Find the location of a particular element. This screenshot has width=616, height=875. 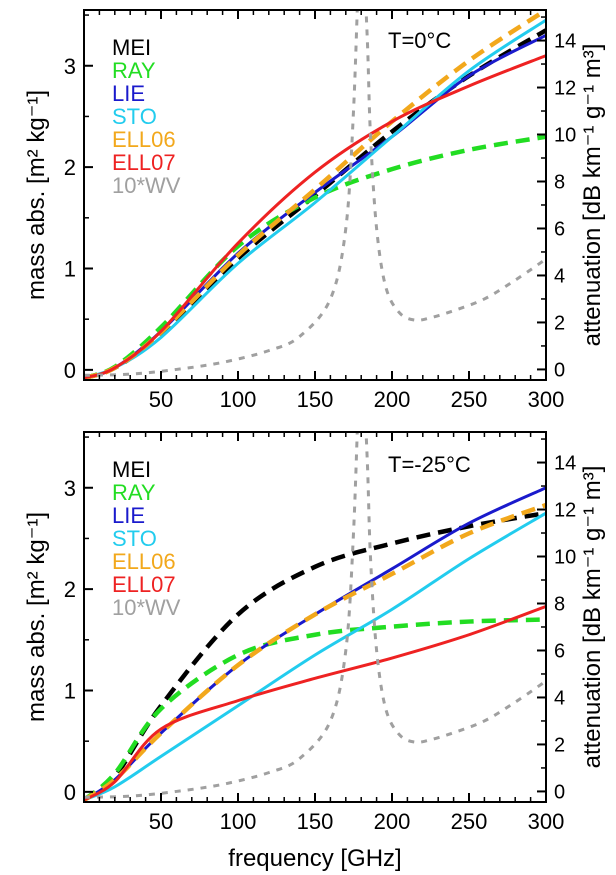

top-panel-x-tick-label: 200 is located at coordinates (392, 399).